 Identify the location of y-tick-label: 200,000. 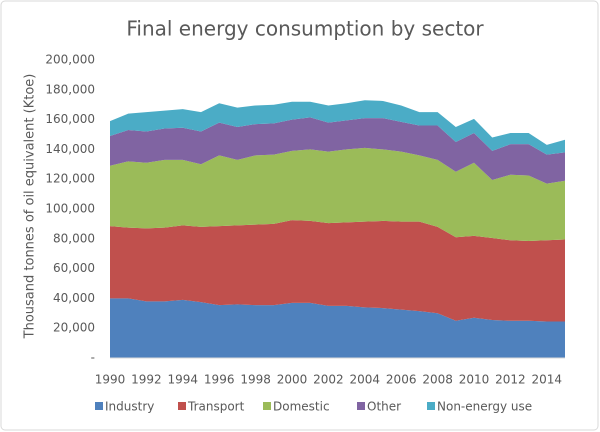
(70, 60).